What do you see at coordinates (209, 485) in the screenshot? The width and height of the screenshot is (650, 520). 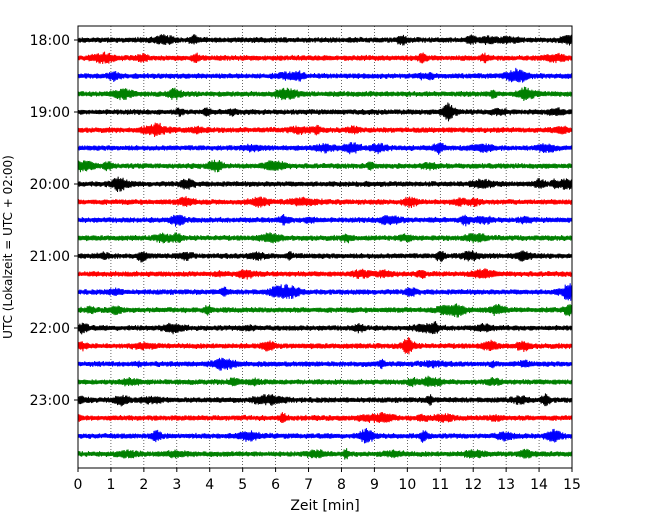 I see `x-tick-label: 4` at bounding box center [209, 485].